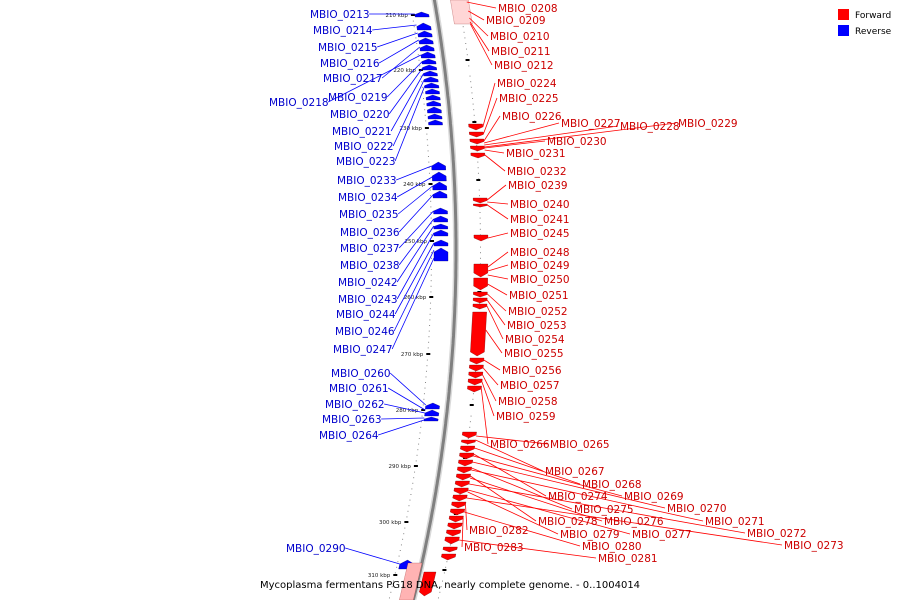  Describe the element at coordinates (435, 122) in the screenshot. I see `reverse-gene-feature` at that location.